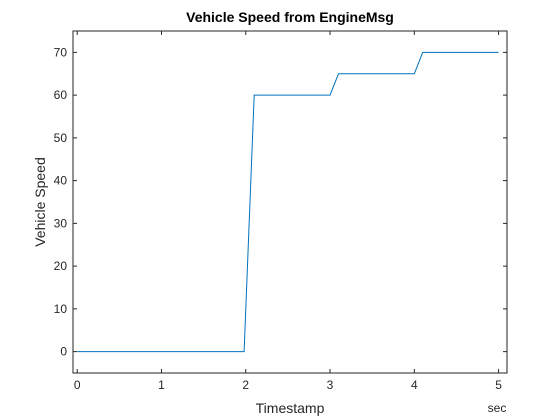 The width and height of the screenshot is (560, 420). I want to click on x-tick-label: 2, so click(245, 385).